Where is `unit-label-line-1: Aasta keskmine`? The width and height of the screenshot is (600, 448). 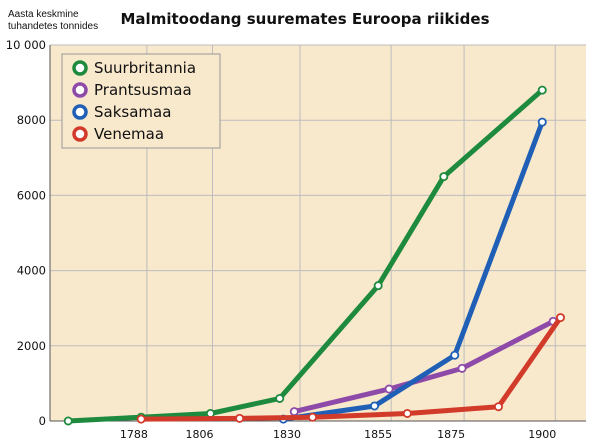
unit-label-line-1: Aasta keskmine is located at coordinates (43, 14).